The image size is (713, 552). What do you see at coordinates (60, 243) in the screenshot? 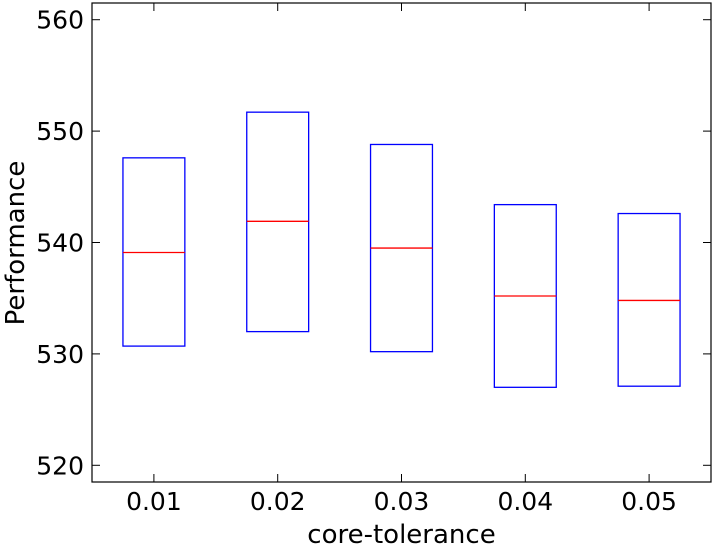
I see `y-tick-label: 540` at bounding box center [60, 243].